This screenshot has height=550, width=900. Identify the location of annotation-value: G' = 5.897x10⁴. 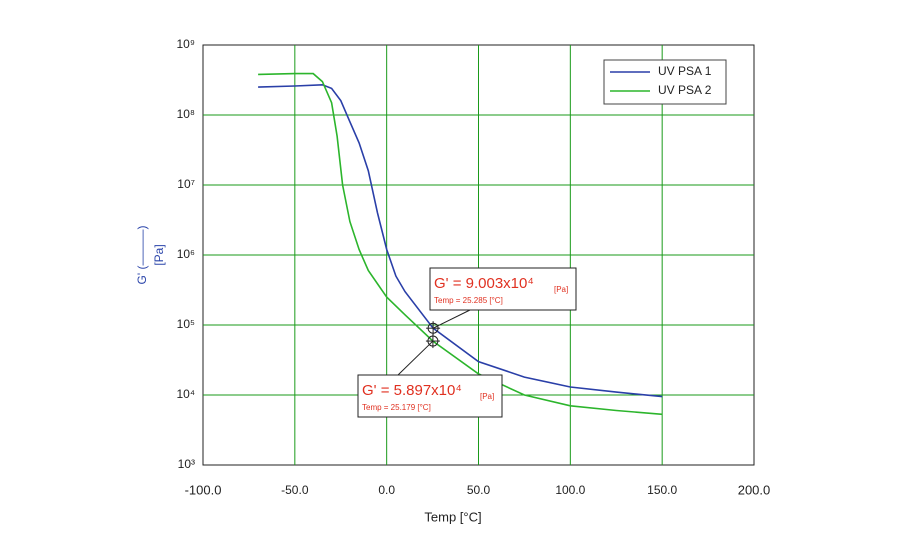
(412, 390).